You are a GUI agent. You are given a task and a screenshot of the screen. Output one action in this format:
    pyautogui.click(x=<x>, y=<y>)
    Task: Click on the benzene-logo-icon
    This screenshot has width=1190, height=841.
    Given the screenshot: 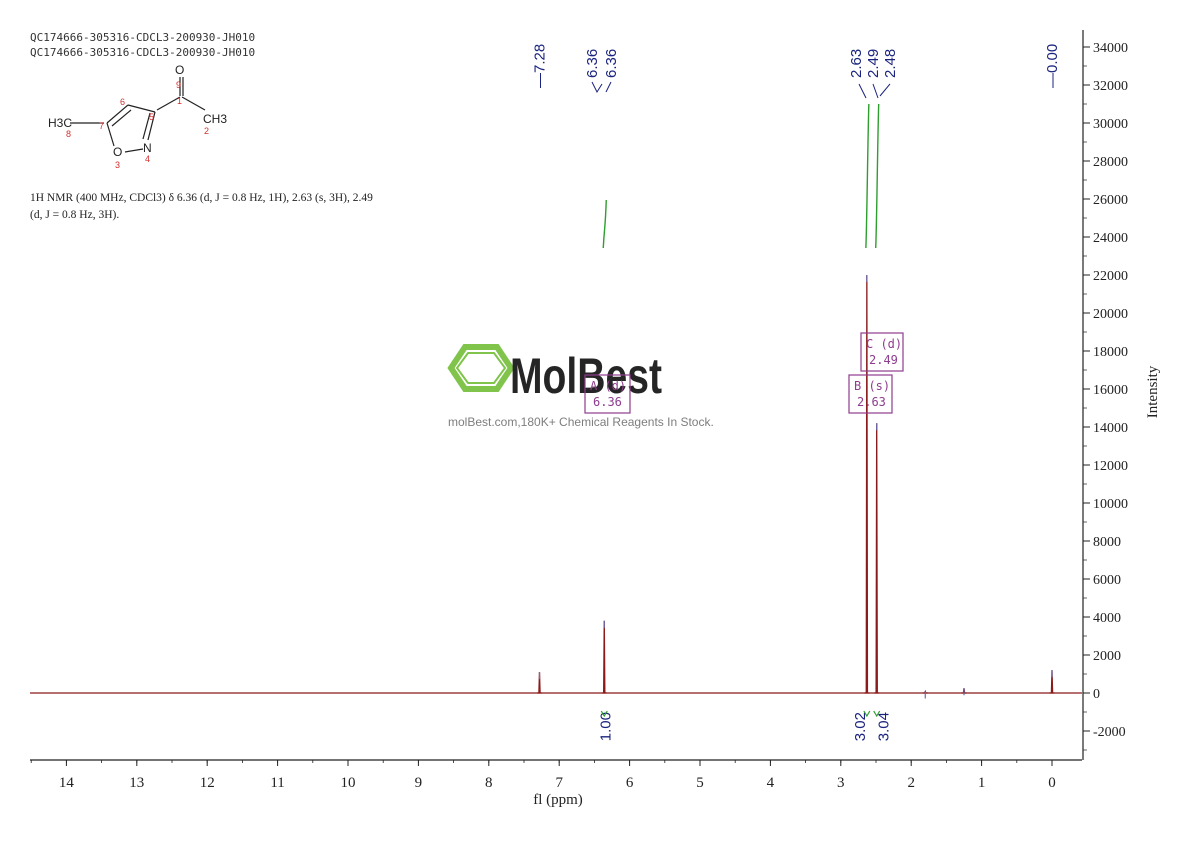 What is the action you would take?
    pyautogui.click(x=481, y=368)
    